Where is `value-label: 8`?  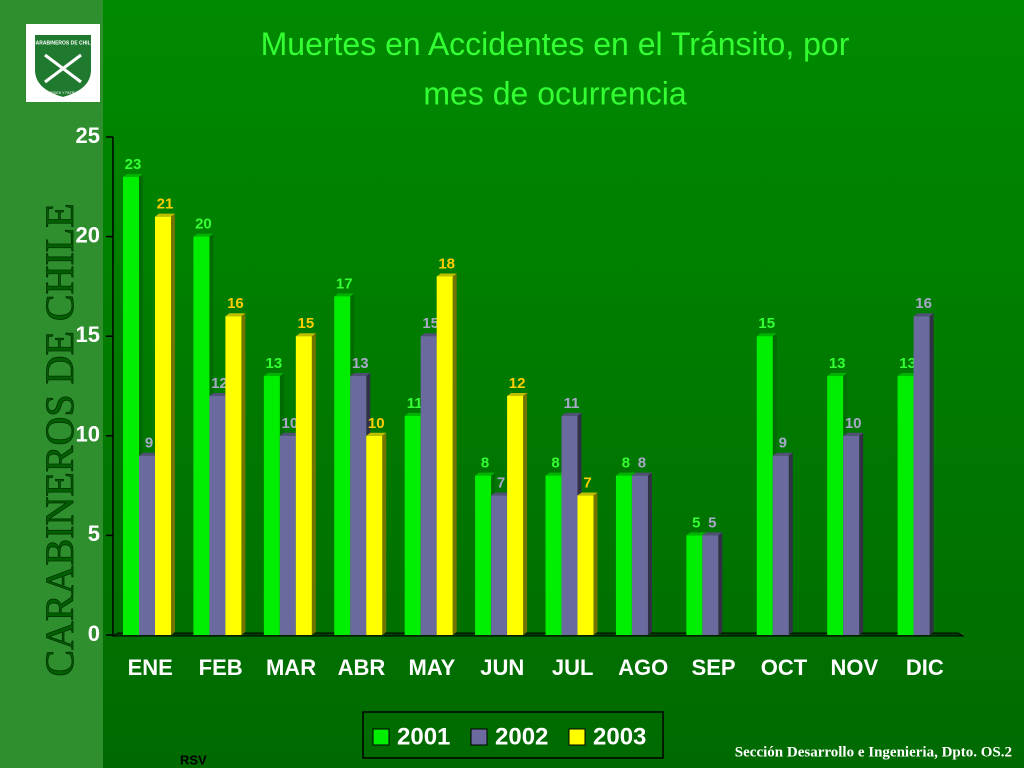
value-label: 8 is located at coordinates (642, 463).